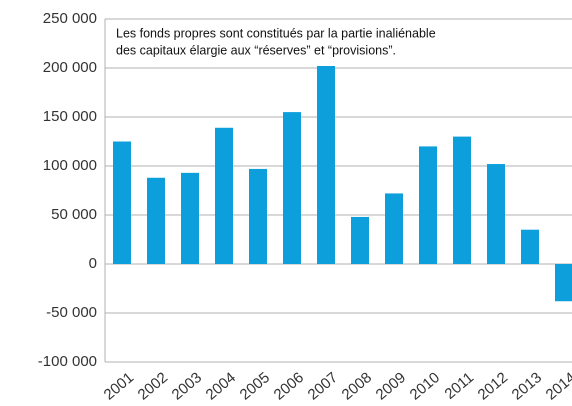 Image resolution: width=572 pixels, height=406 pixels. I want to click on y-tick-label: -50 000, so click(71, 312).